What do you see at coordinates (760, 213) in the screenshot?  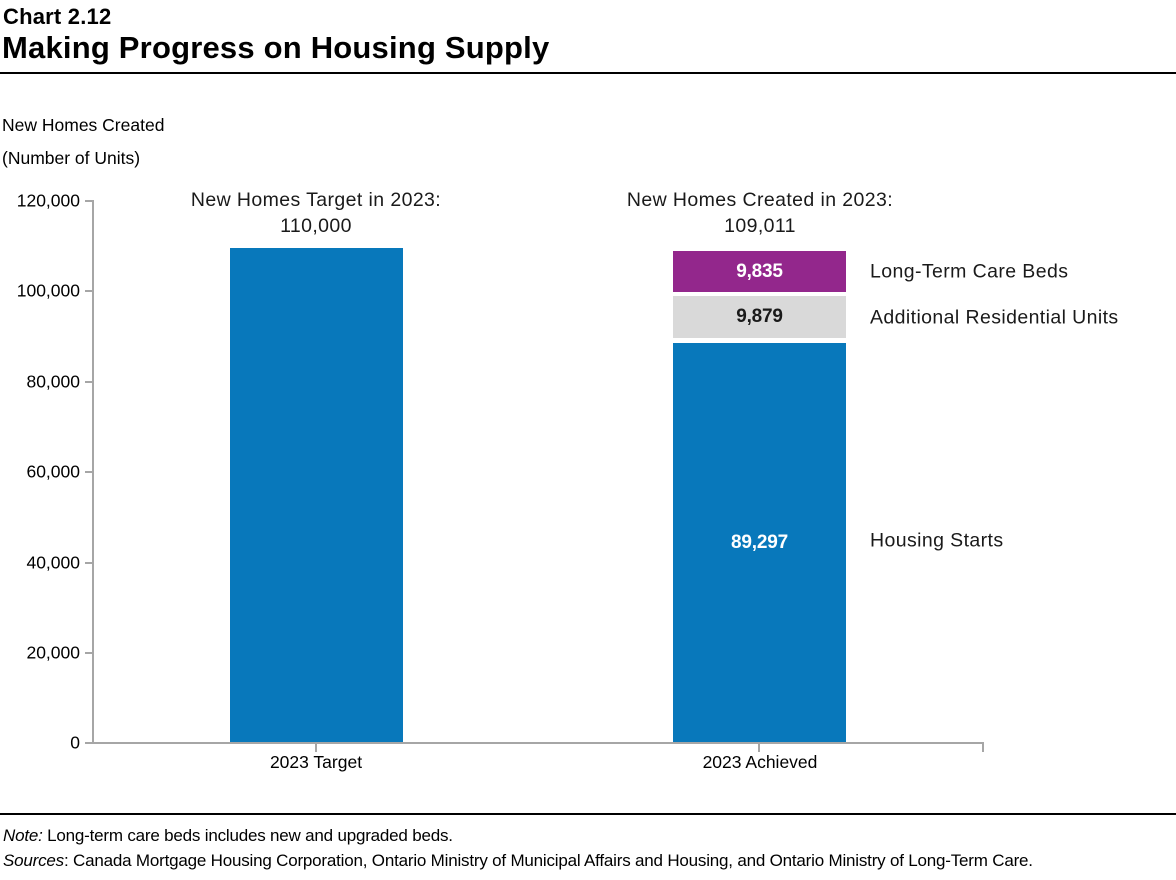 I see `annotation-achieved: New Homes Created in 2023: 109,011` at bounding box center [760, 213].